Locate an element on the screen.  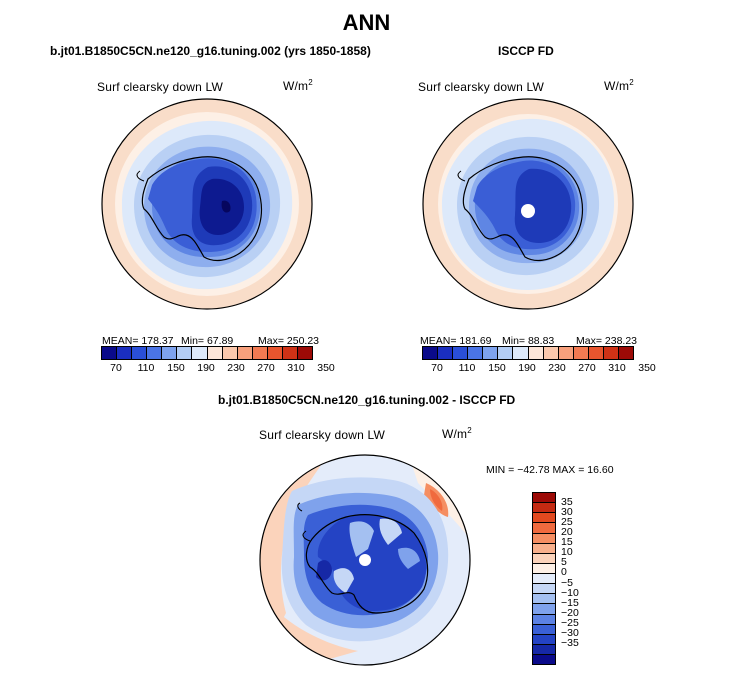
right-colorbar-tick-label: 190 is located at coordinates (527, 368).